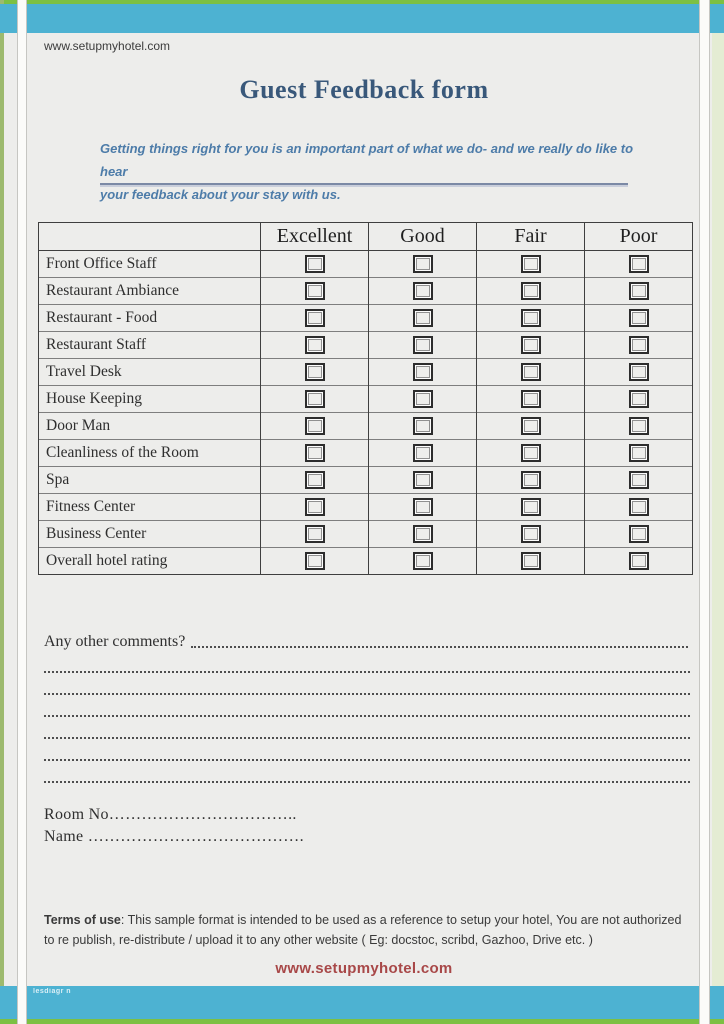 The height and width of the screenshot is (1024, 724). I want to click on checkbox-10-fair, so click(530, 534).